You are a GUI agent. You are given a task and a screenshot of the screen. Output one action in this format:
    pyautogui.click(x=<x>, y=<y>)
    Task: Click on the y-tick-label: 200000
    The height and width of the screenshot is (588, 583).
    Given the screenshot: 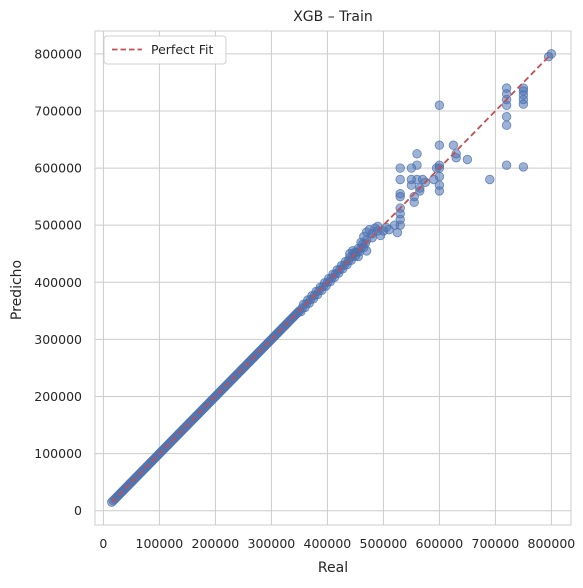 What is the action you would take?
    pyautogui.click(x=58, y=396)
    